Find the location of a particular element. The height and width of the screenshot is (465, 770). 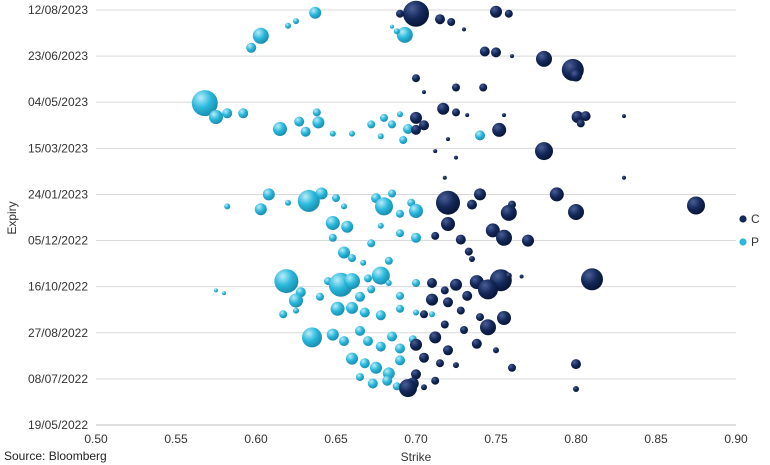

y-tick-label: 16/10/2022 is located at coordinates (58, 287).